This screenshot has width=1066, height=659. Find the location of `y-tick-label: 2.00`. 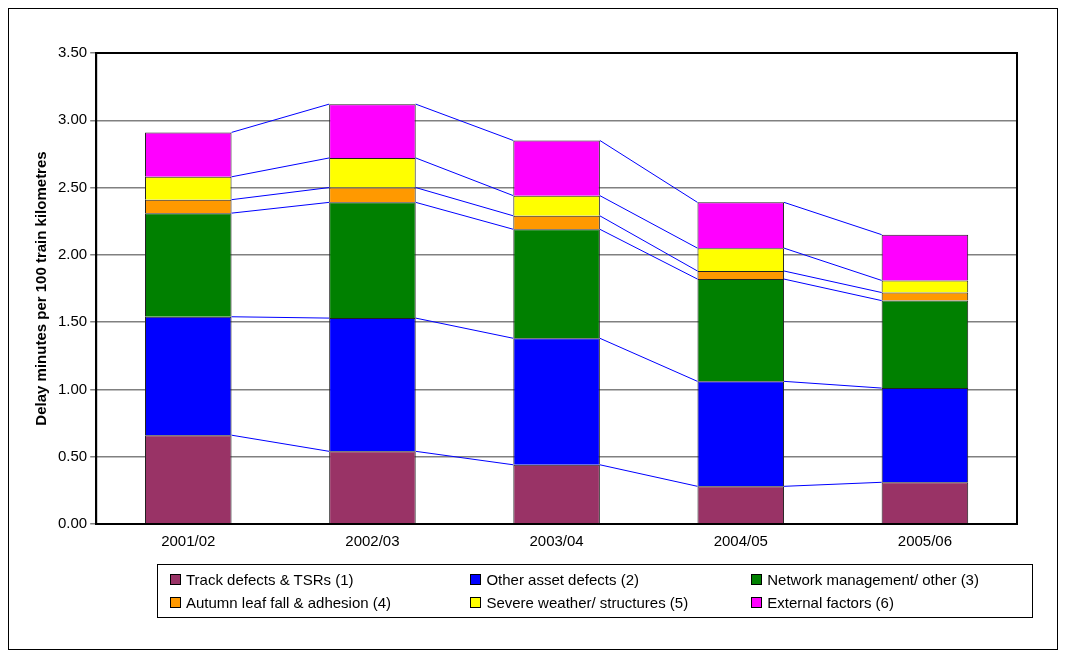

y-tick-label: 2.00 is located at coordinates (72, 253).